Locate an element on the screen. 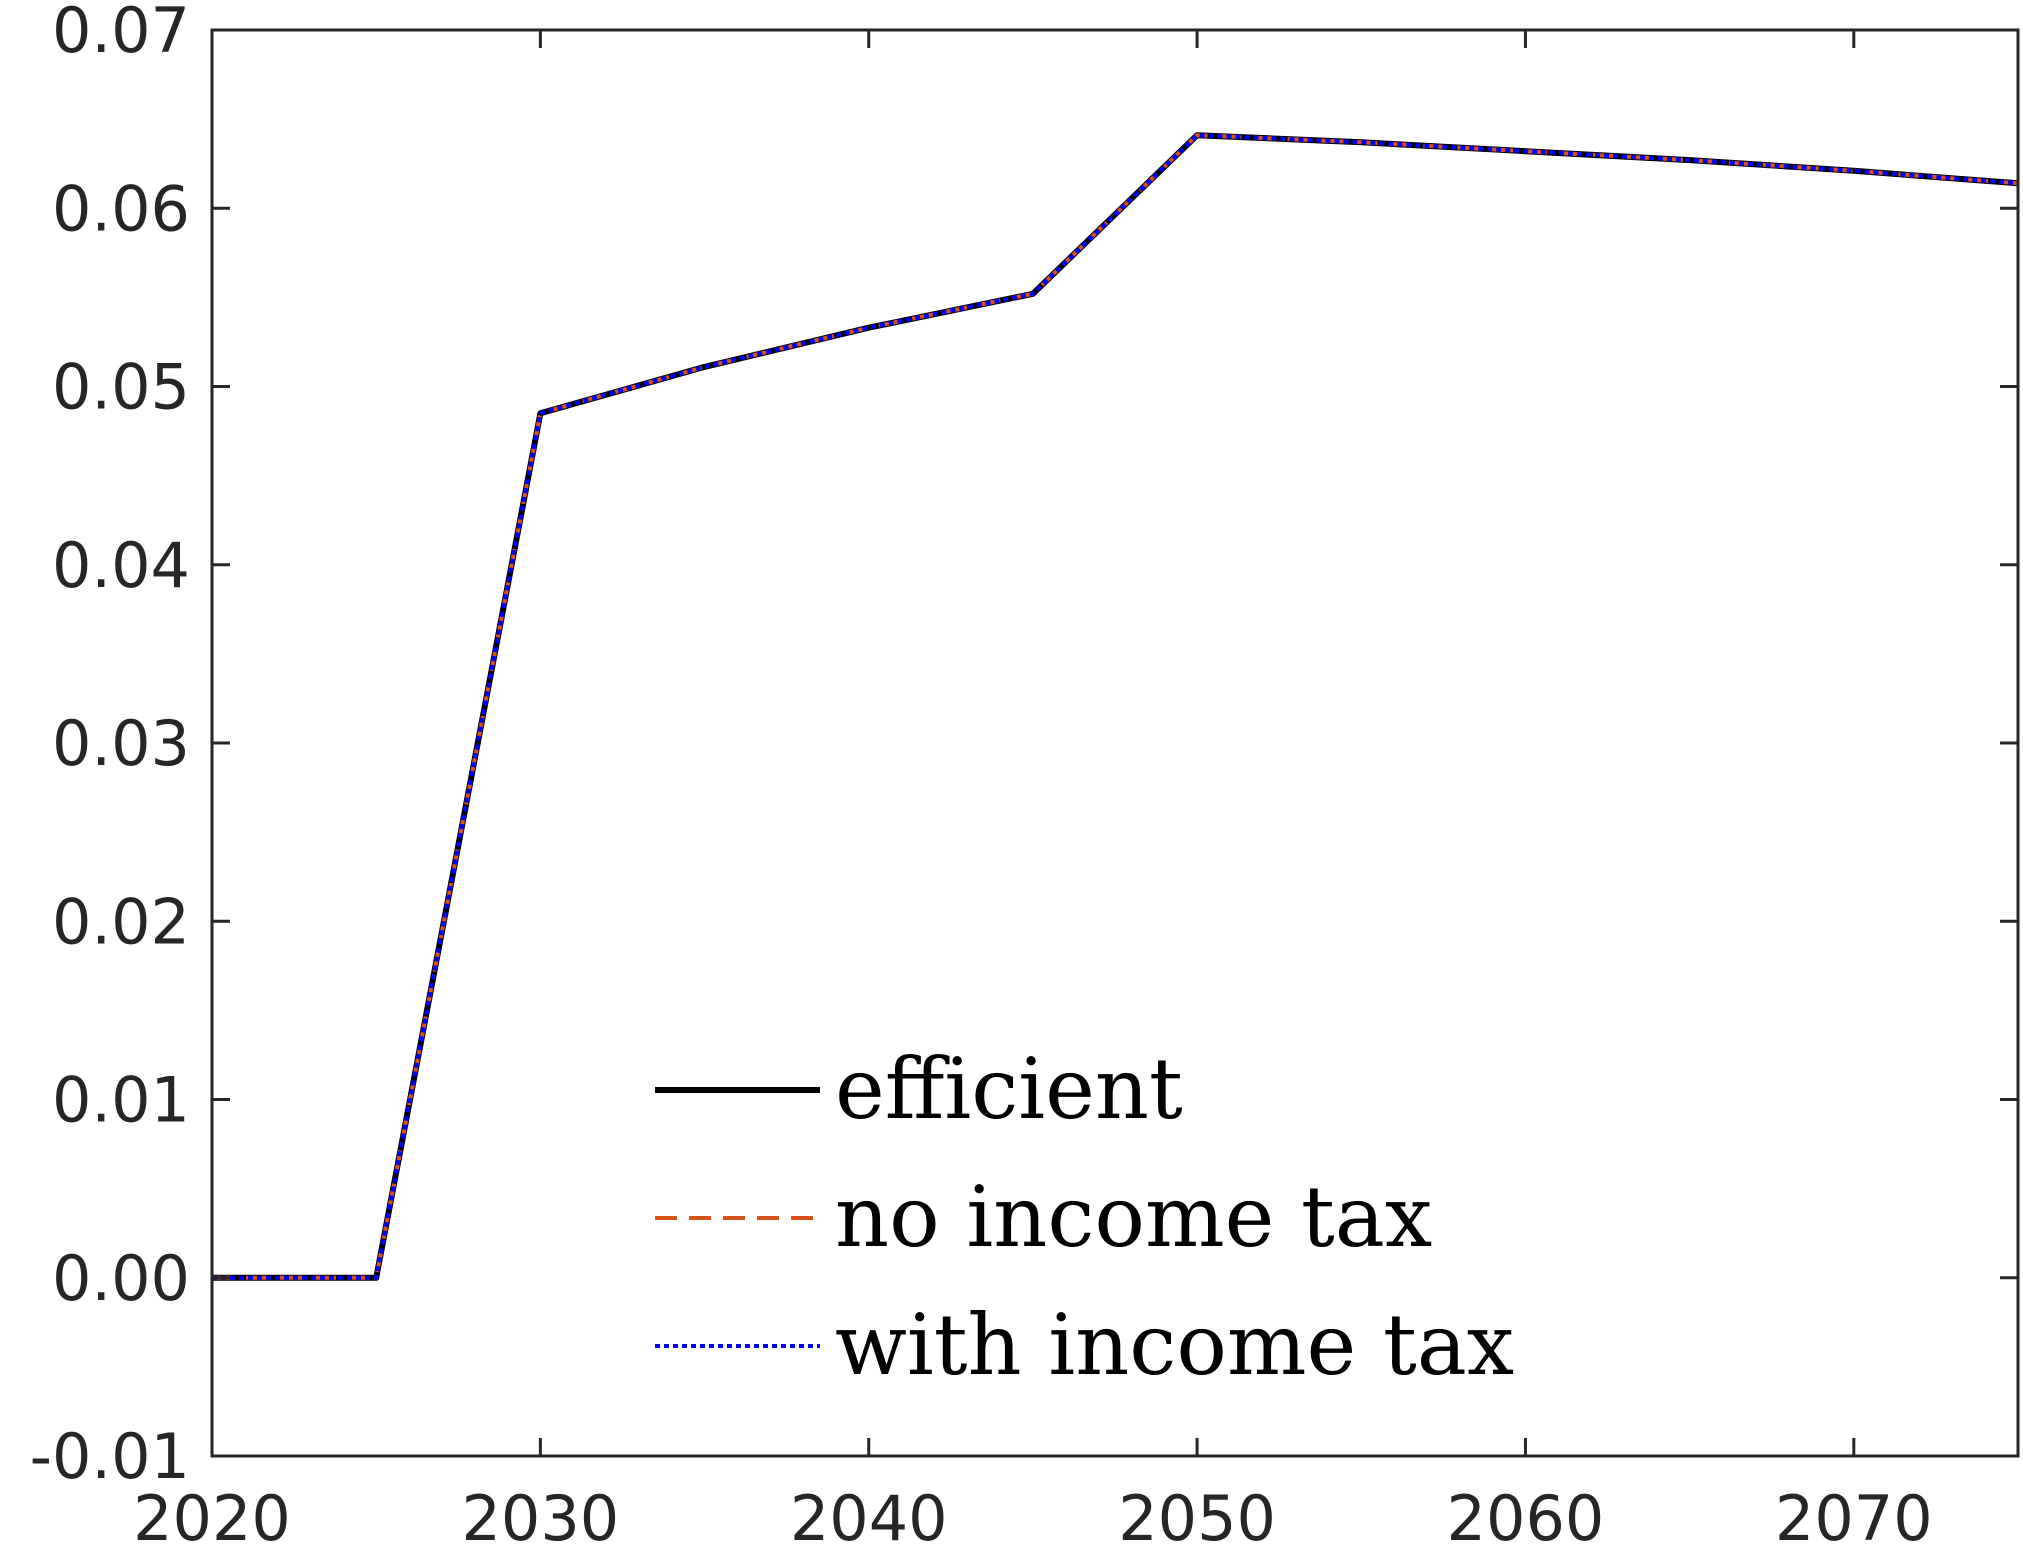 Image resolution: width=2023 pixels, height=1554 pixels. y-tick-label: 0.06 is located at coordinates (121, 208).